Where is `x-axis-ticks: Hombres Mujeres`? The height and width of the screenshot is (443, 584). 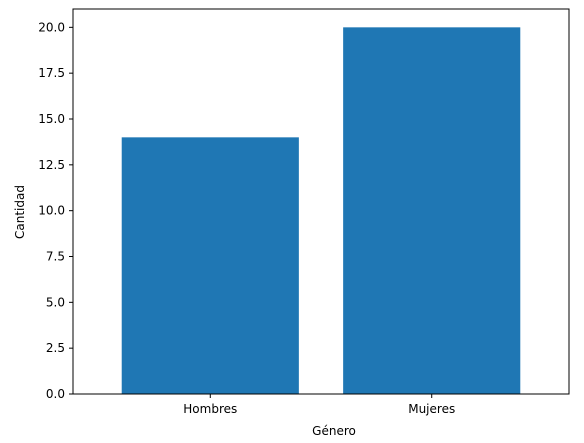
x-axis-ticks: Hombres Mujeres is located at coordinates (319, 405).